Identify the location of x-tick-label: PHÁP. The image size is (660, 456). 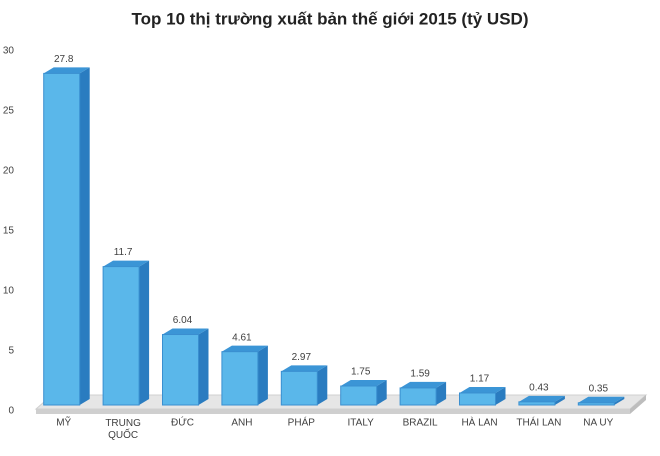
(302, 422).